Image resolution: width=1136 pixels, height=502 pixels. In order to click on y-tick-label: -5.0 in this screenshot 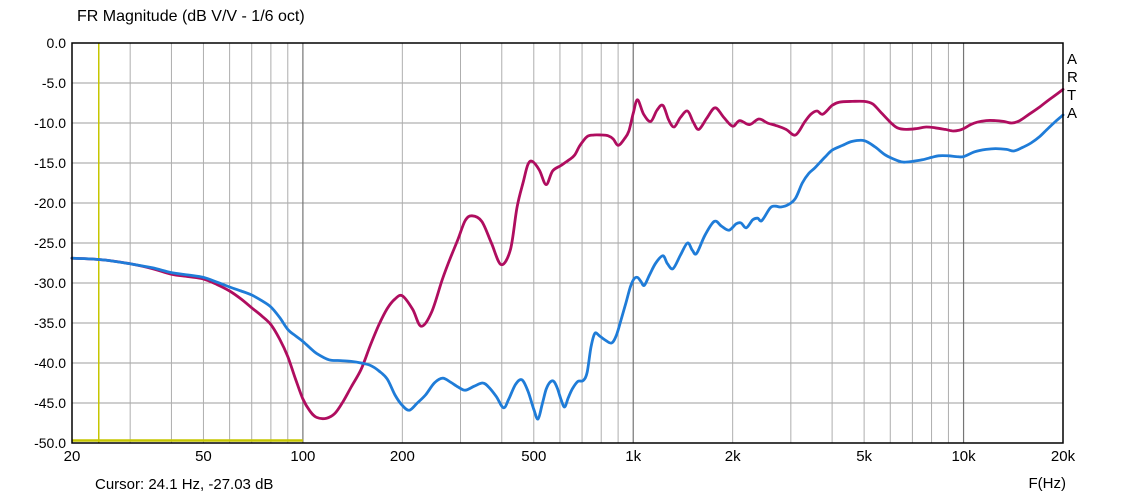, I will do `click(53, 83)`.